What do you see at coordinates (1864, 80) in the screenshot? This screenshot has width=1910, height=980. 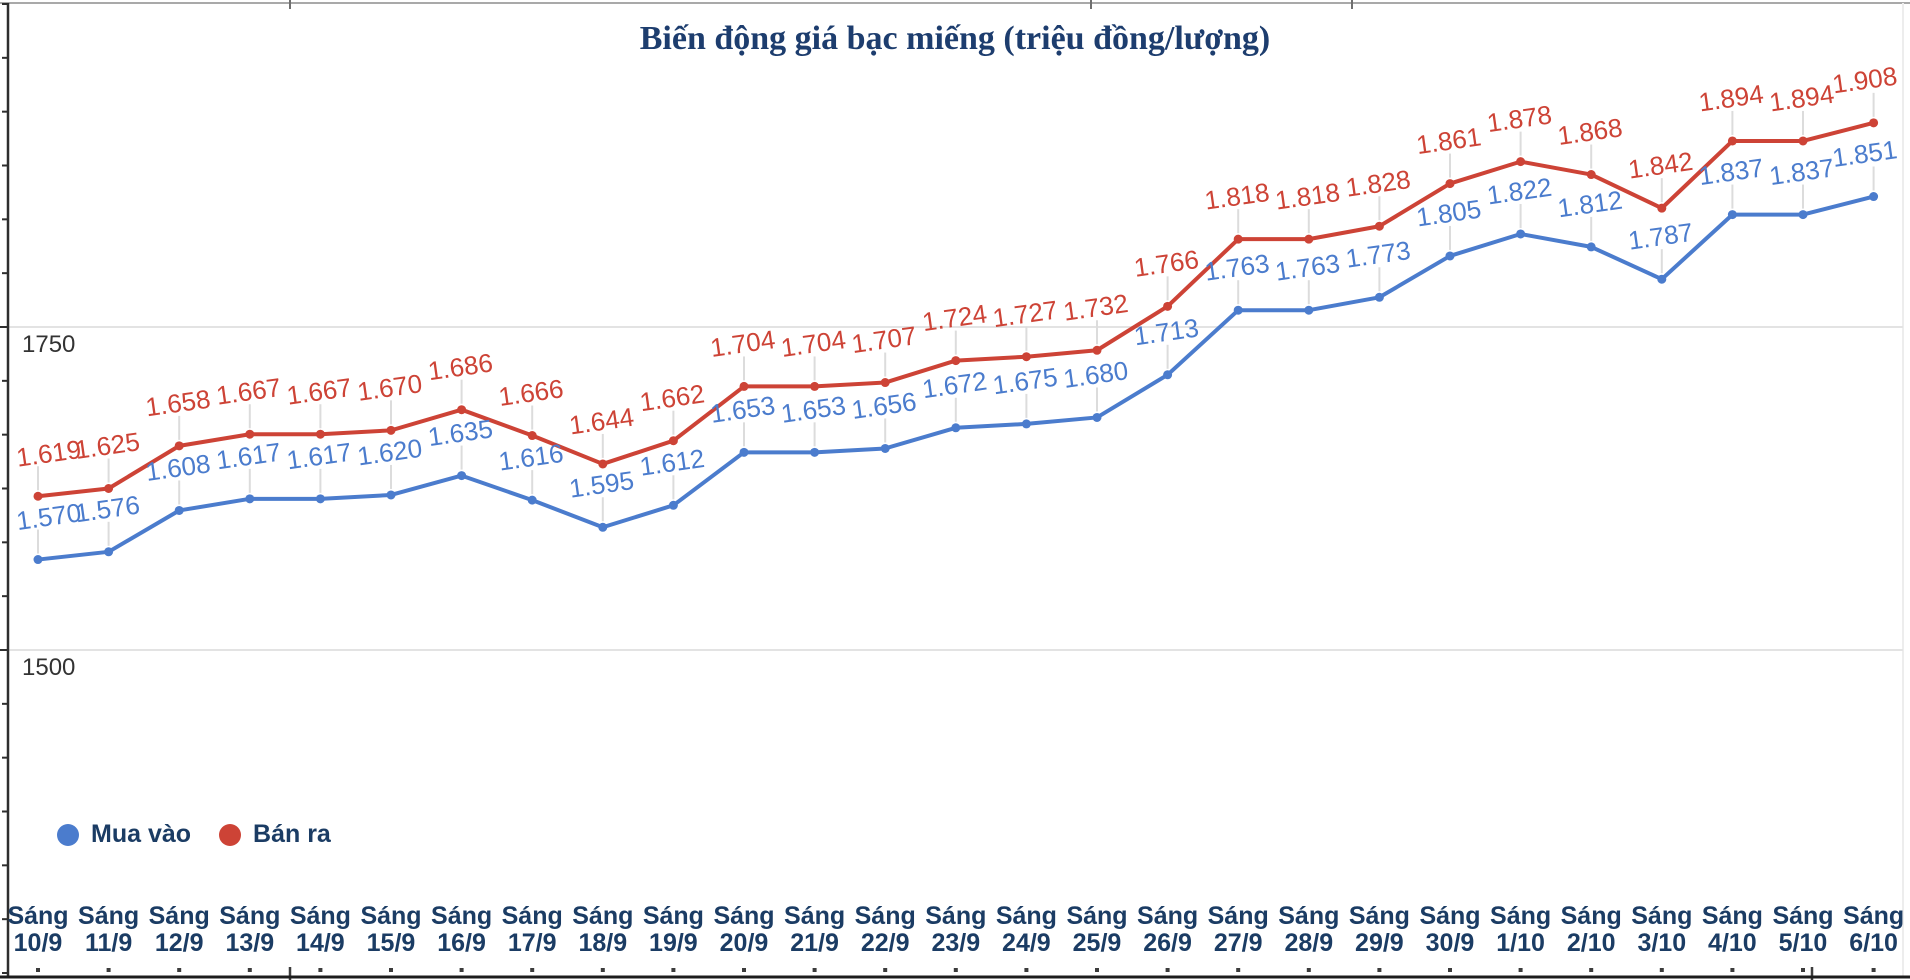 I see `data-label: 1.908` at bounding box center [1864, 80].